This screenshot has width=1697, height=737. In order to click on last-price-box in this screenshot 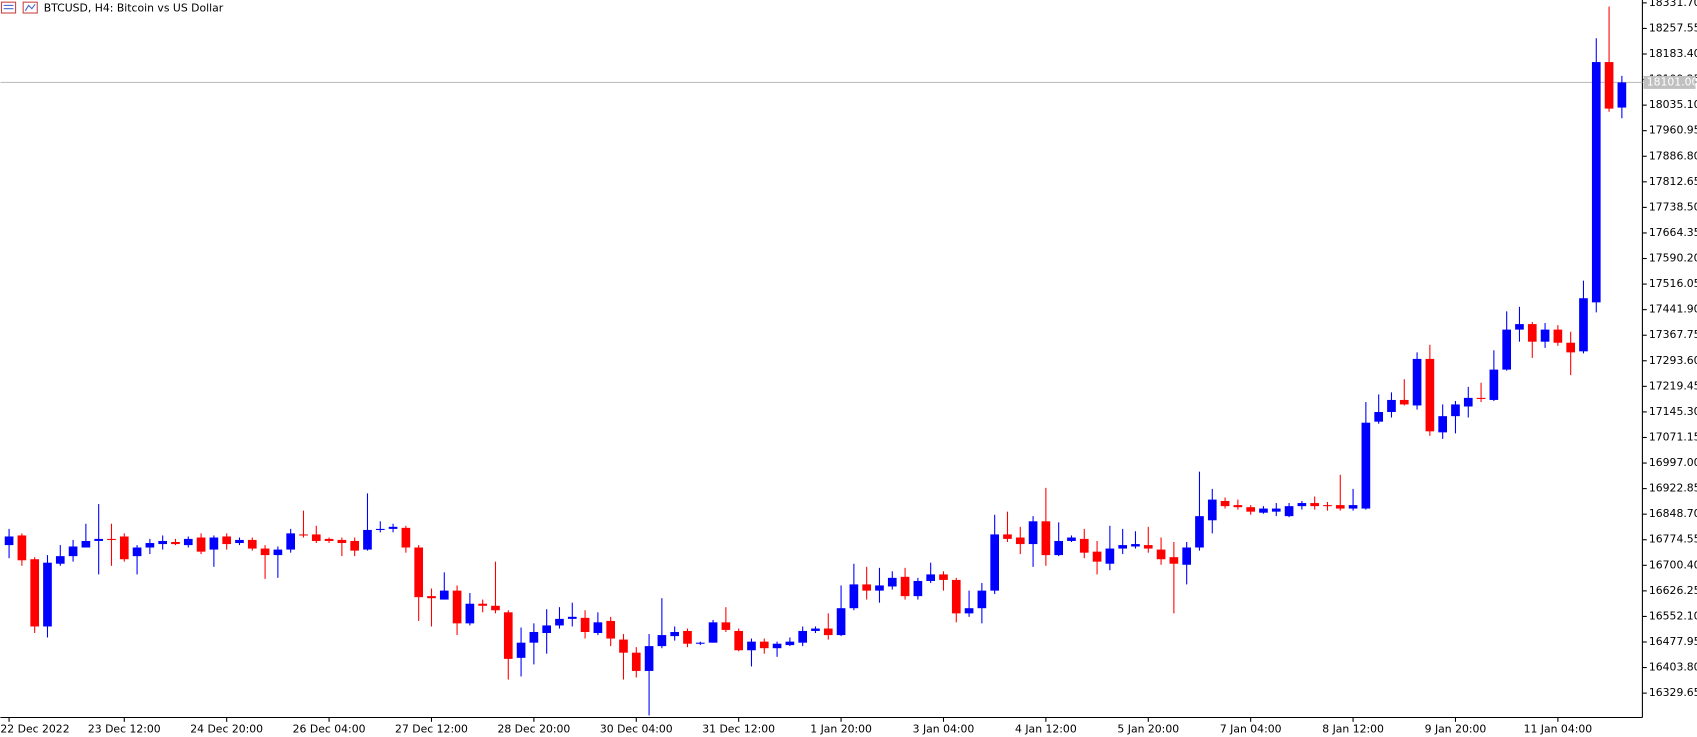, I will do `click(1669, 82)`.